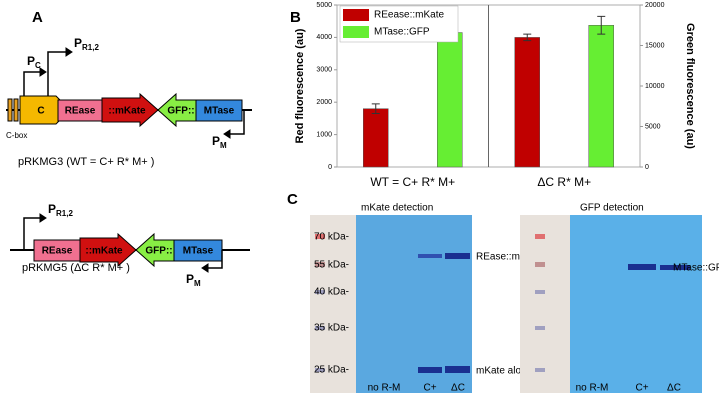  What do you see at coordinates (690, 86) in the screenshot?
I see `y2-axis-title: Green fluorescence (au)` at bounding box center [690, 86].